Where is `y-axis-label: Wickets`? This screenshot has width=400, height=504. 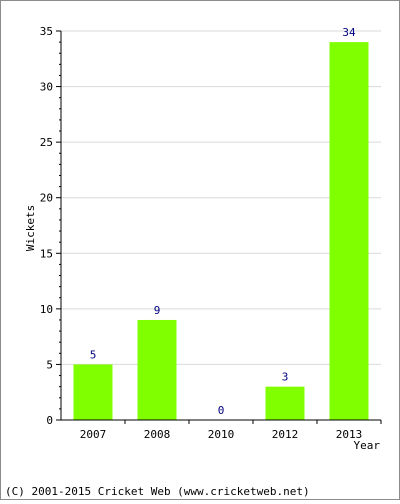 y-axis-label: Wickets is located at coordinates (30, 228).